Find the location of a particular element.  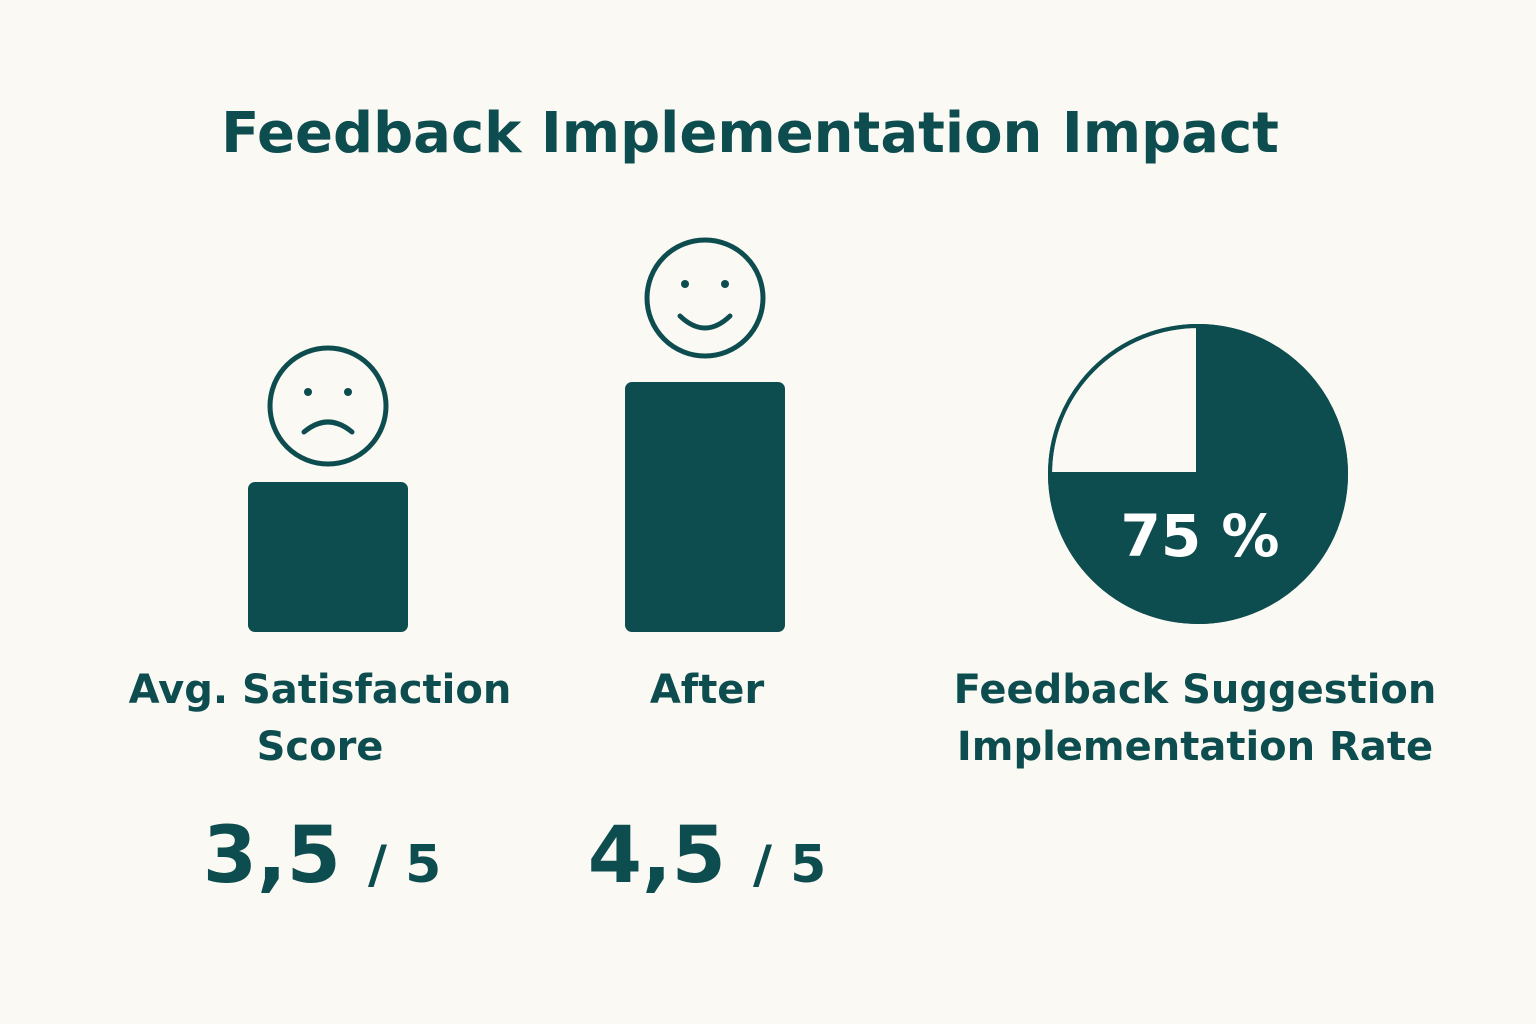

category-label: Avg. Satisfaction Score is located at coordinates (320, 718).